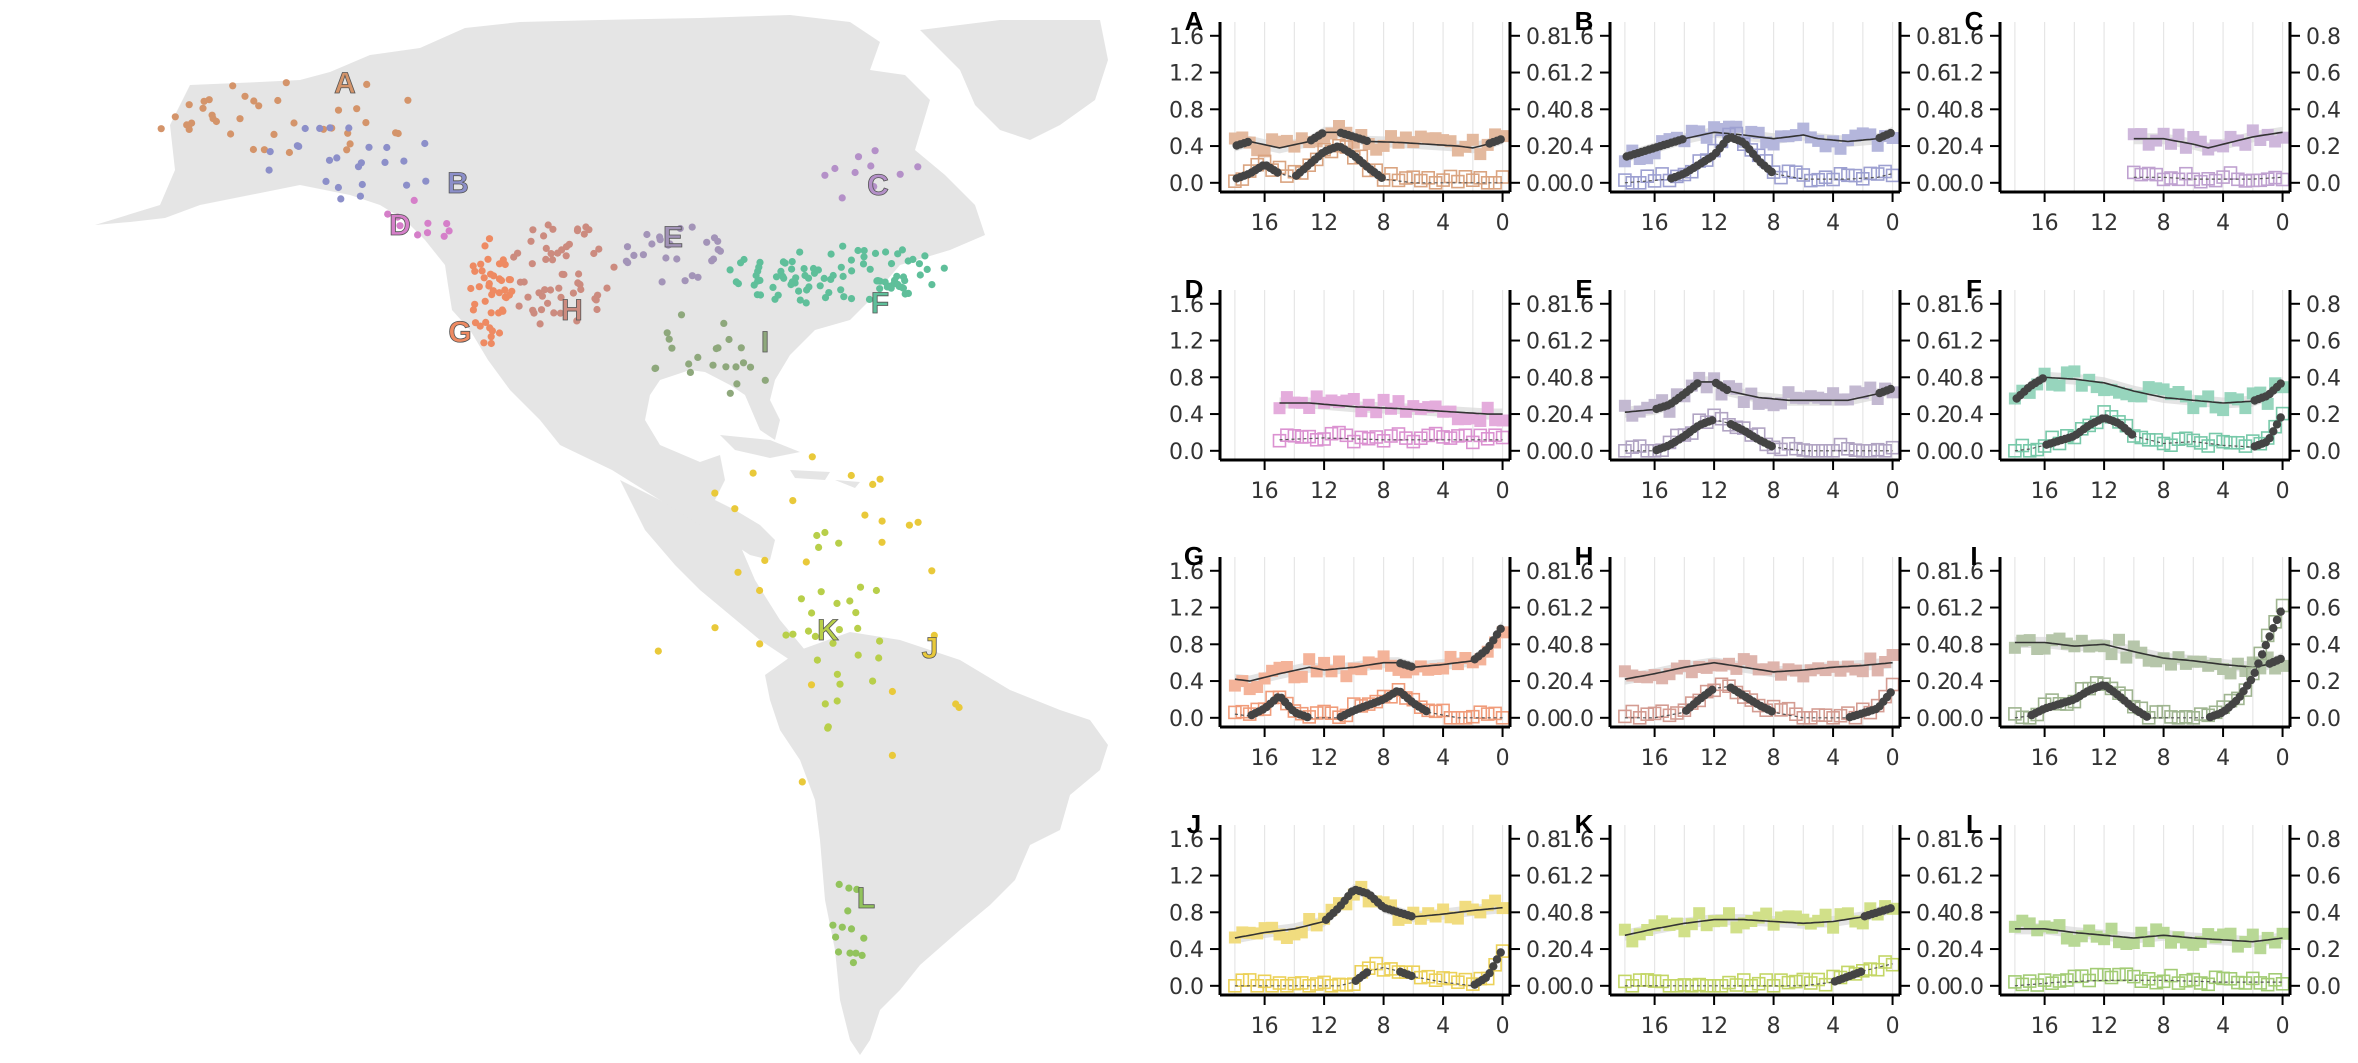  What do you see at coordinates (491, 291) in the screenshot?
I see `region-g-points` at bounding box center [491, 291].